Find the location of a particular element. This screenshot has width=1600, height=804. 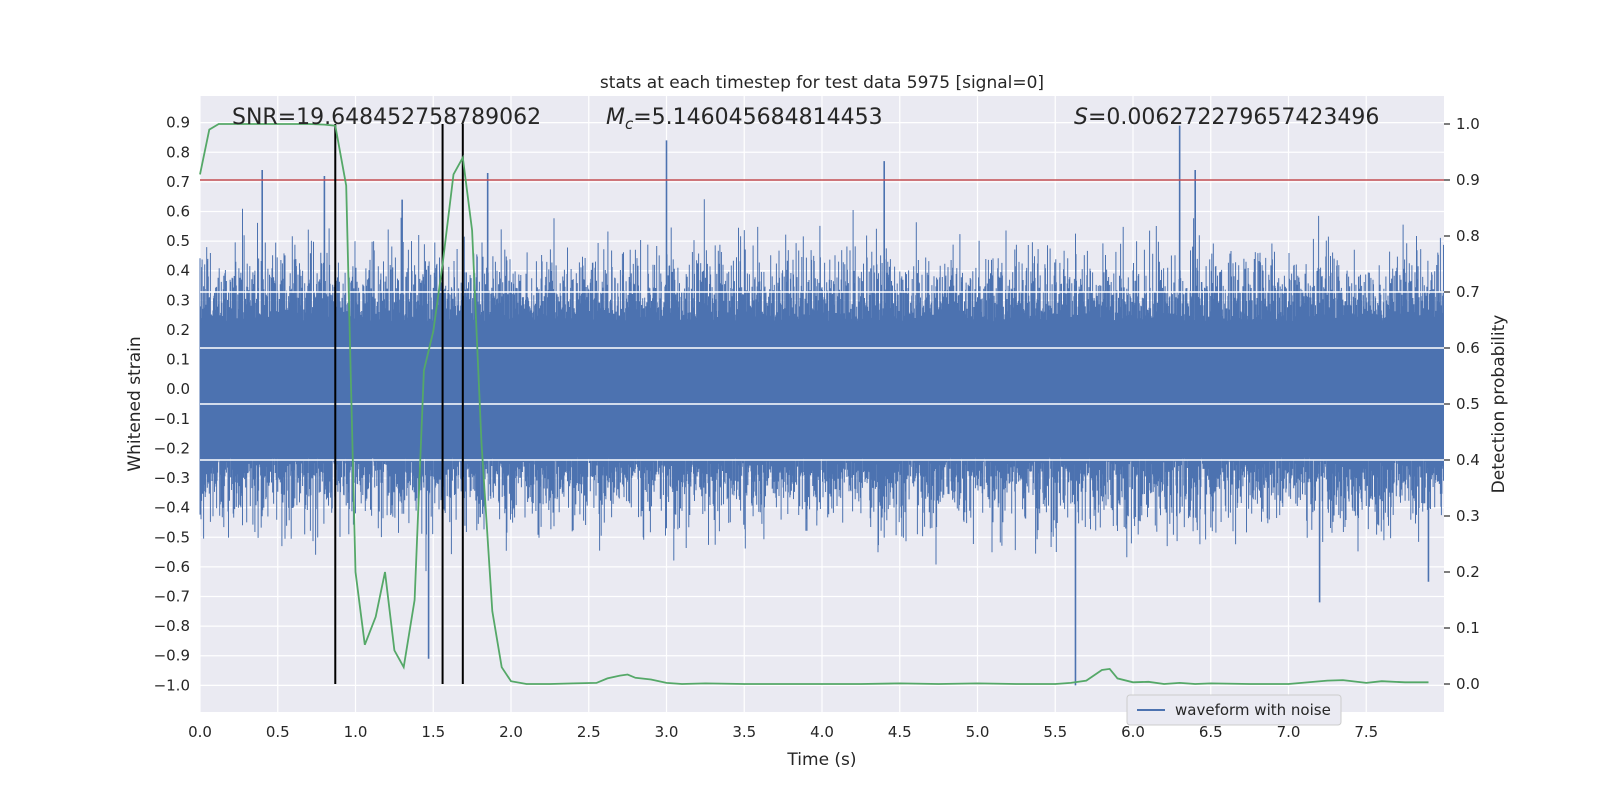

x-tick-label: 0.0 is located at coordinates (200, 732).